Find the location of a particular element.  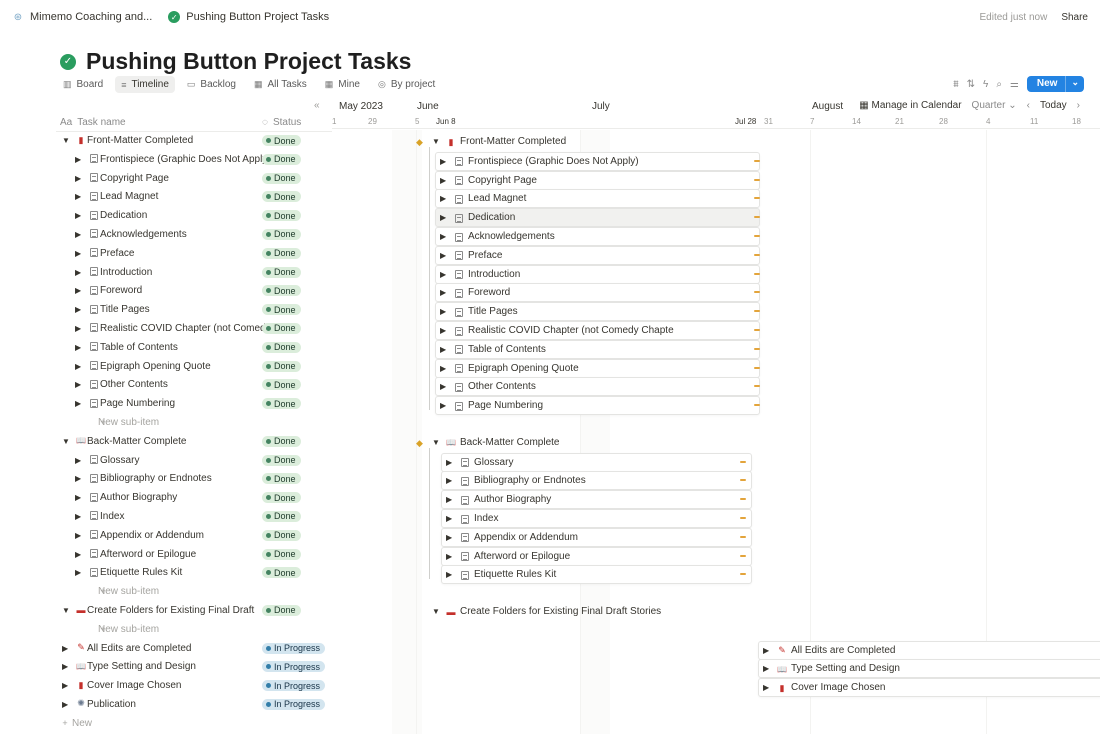

timeline-bar: ▶ Preface is located at coordinates (597, 255).